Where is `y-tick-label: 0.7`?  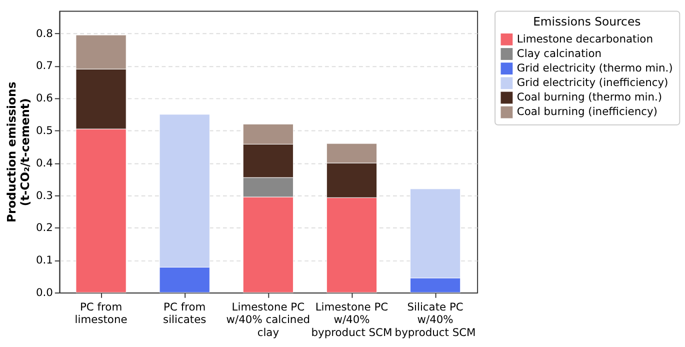 y-tick-label: 0.7 is located at coordinates (44, 65).